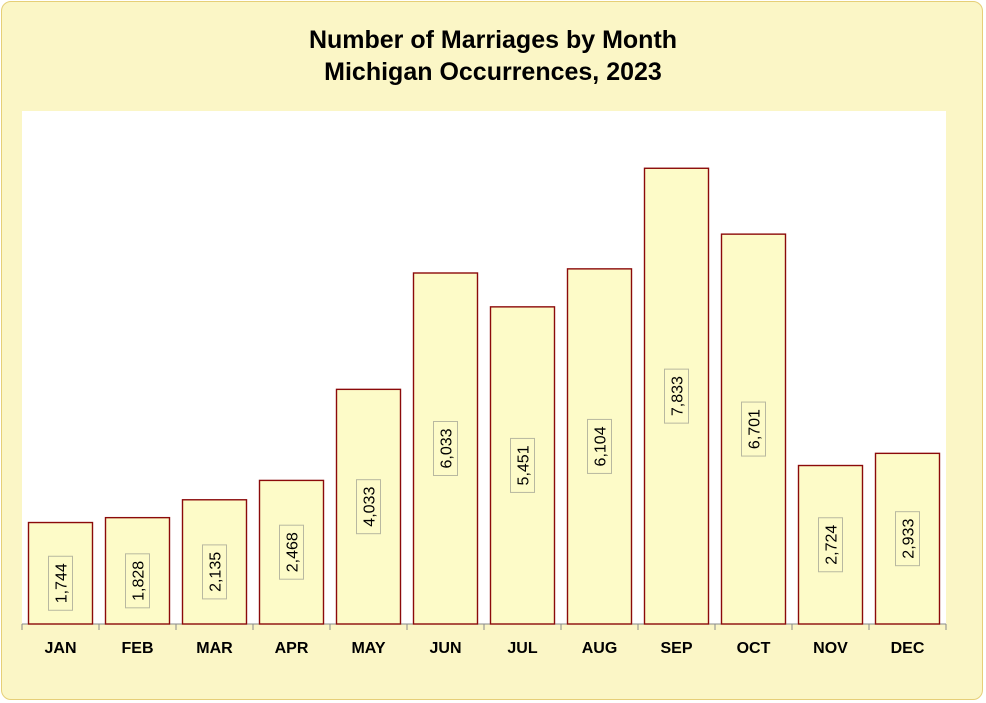 This screenshot has height=703, width=986. What do you see at coordinates (754, 648) in the screenshot?
I see `x-tick-label-oct: OCT` at bounding box center [754, 648].